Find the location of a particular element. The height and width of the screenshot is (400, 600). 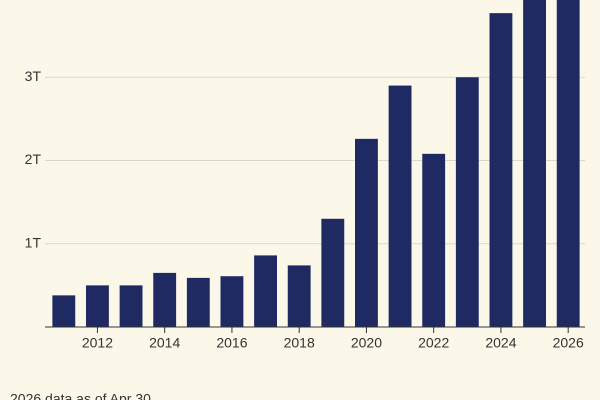

x-tick-label: 2014 is located at coordinates (164, 343).